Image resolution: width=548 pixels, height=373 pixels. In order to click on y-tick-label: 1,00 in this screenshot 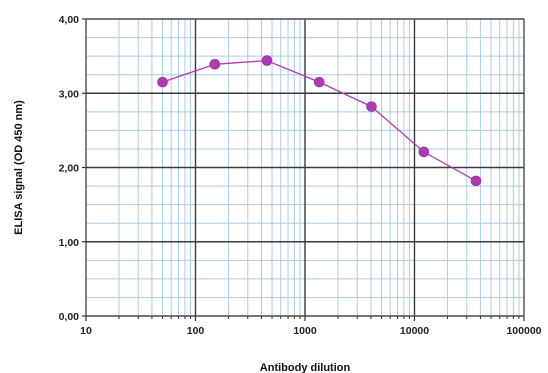, I will do `click(69, 243)`.